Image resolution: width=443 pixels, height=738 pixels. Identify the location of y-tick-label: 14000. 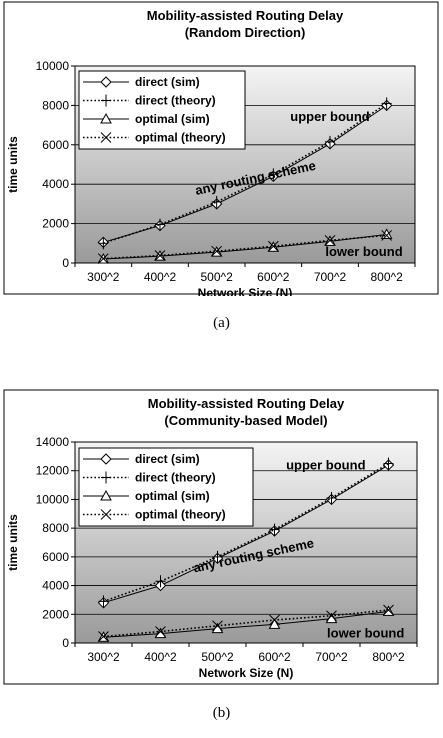
(53, 442).